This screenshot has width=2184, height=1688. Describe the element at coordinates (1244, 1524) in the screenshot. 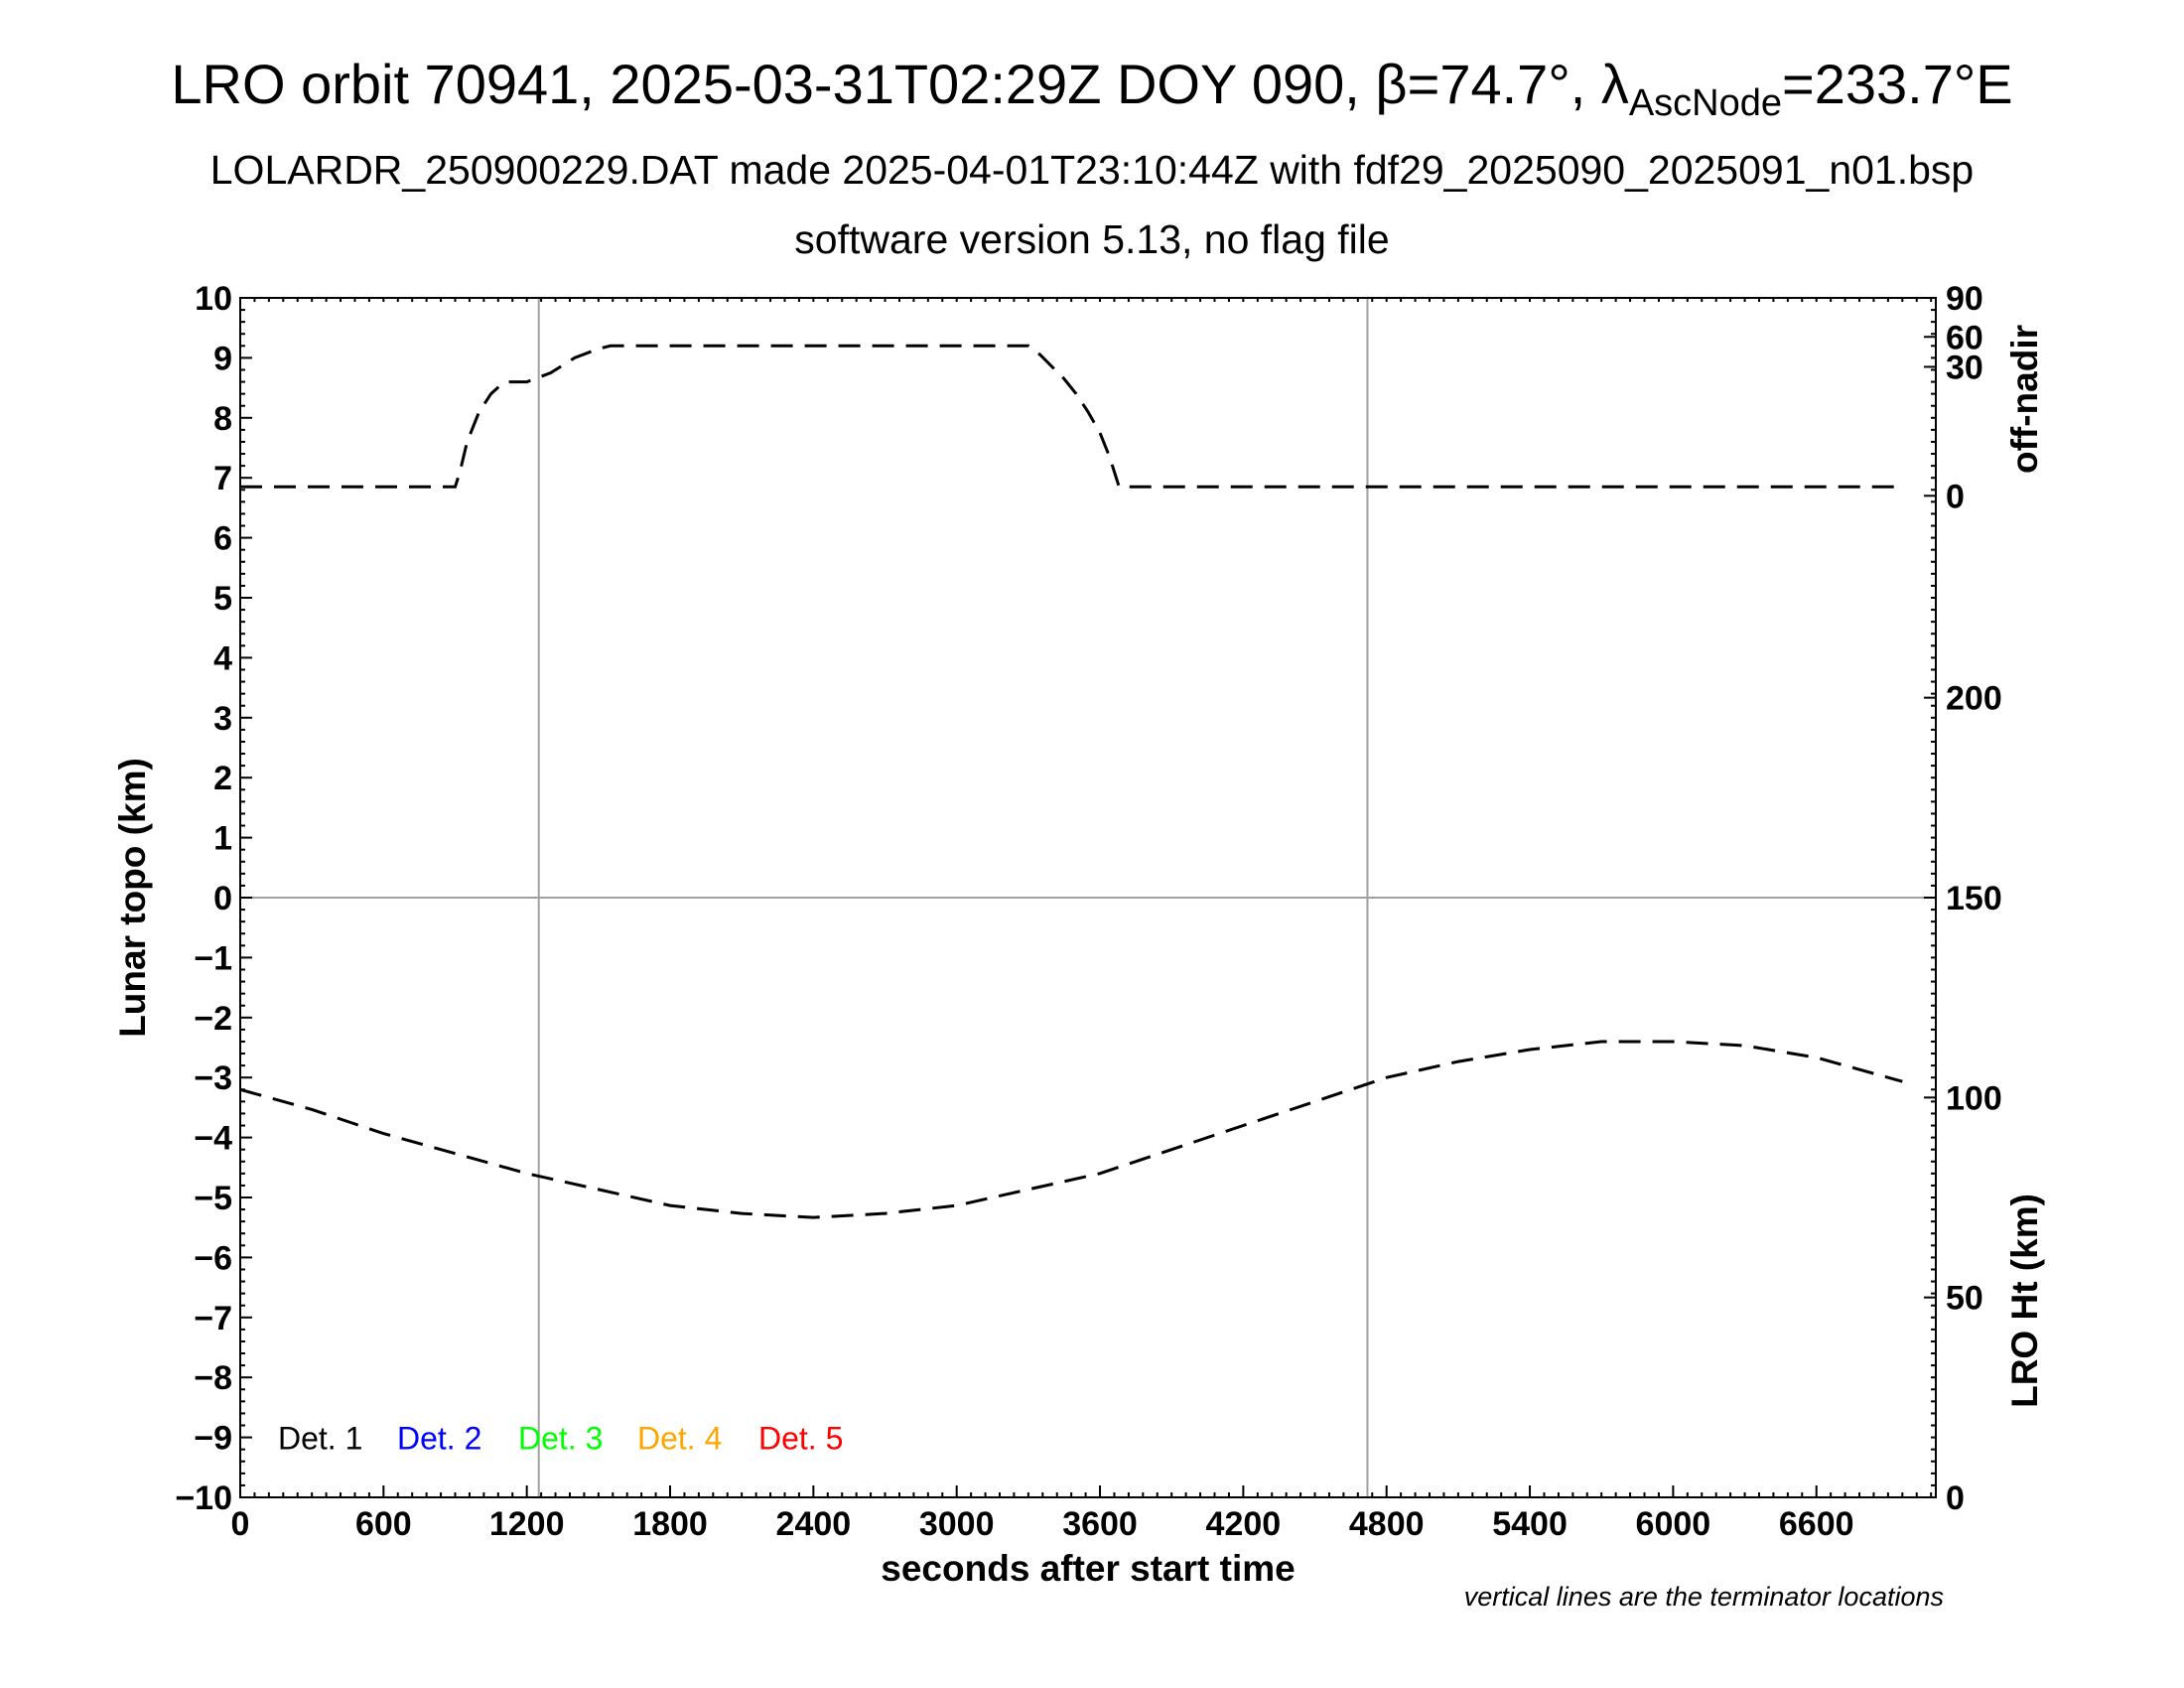

I see `x-tick-label: 4200` at that location.